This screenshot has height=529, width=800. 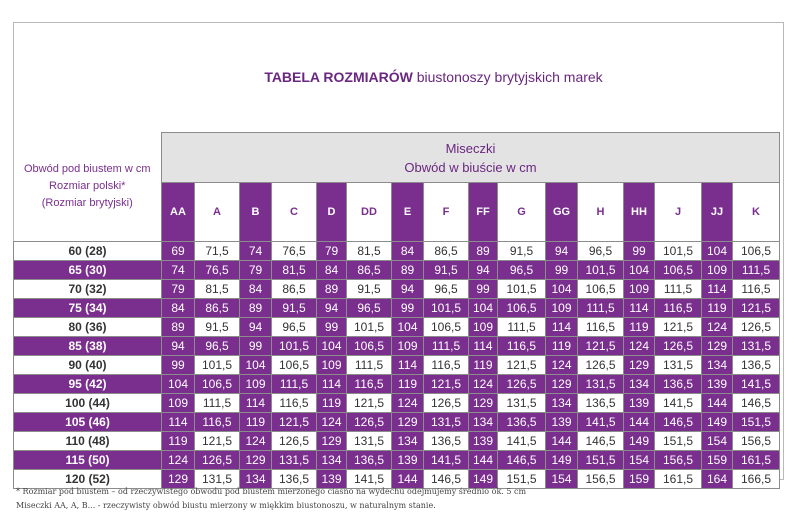 I want to click on table-cell: 89, so click(x=331, y=289).